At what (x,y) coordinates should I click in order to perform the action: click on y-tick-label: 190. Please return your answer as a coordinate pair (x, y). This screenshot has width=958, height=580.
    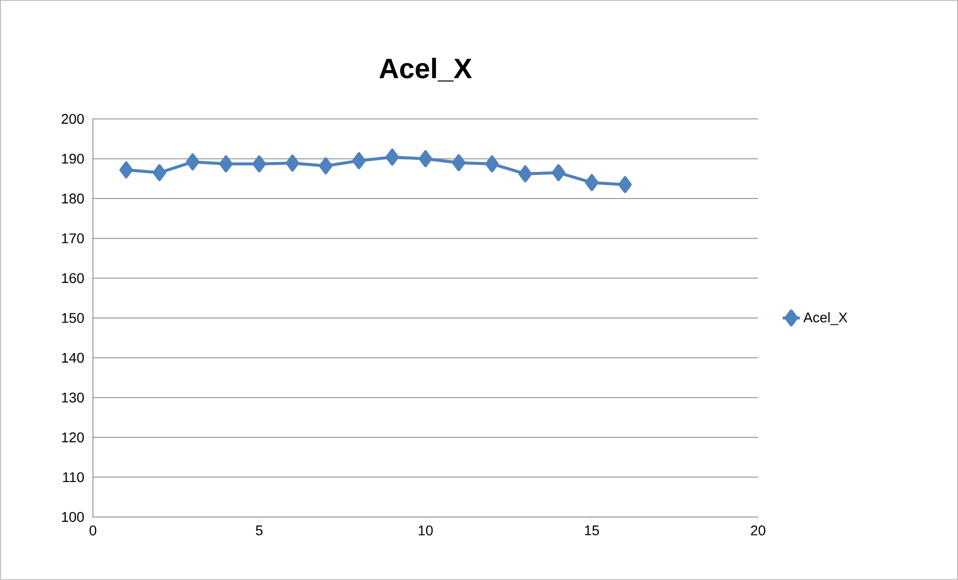
    Looking at the image, I should click on (73, 159).